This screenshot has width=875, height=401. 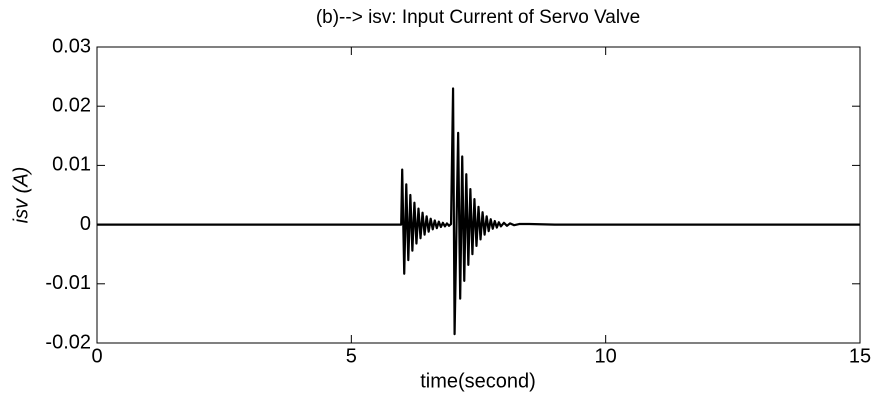 What do you see at coordinates (71, 165) in the screenshot?
I see `y-tick-label: 0.01` at bounding box center [71, 165].